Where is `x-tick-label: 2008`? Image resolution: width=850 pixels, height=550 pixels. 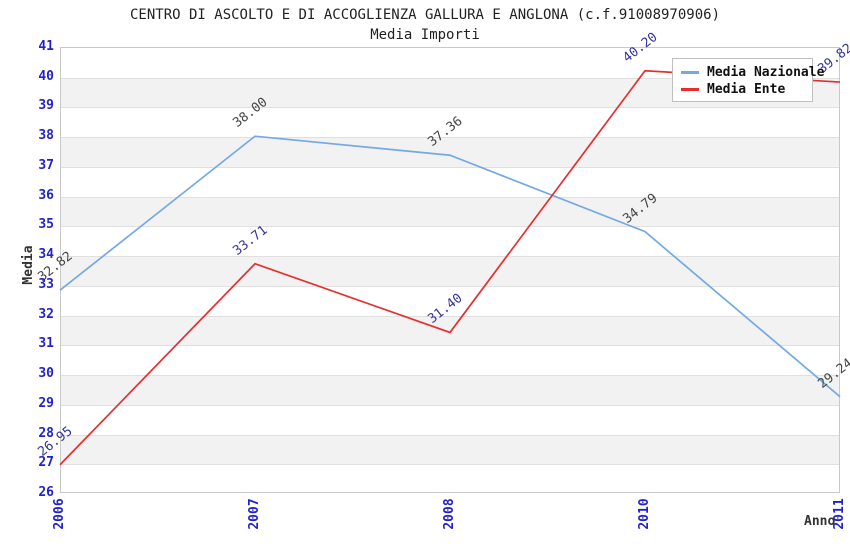 x-tick-label: 2008 is located at coordinates (449, 514).